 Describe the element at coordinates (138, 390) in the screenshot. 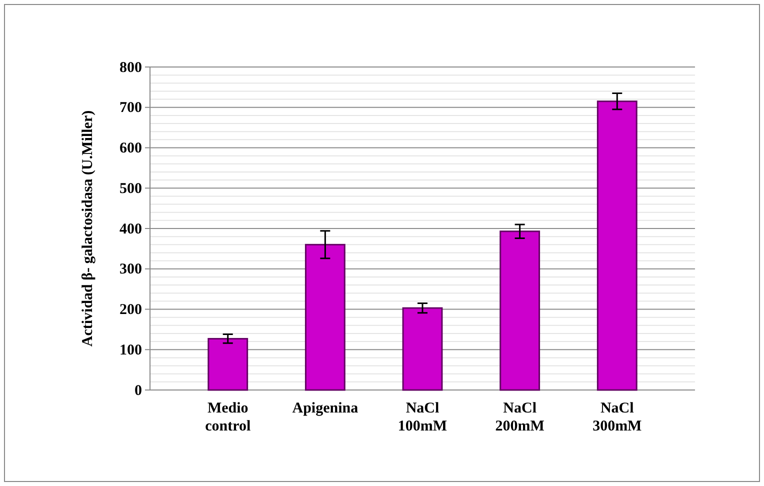

I see `y-tick-label: 0` at that location.